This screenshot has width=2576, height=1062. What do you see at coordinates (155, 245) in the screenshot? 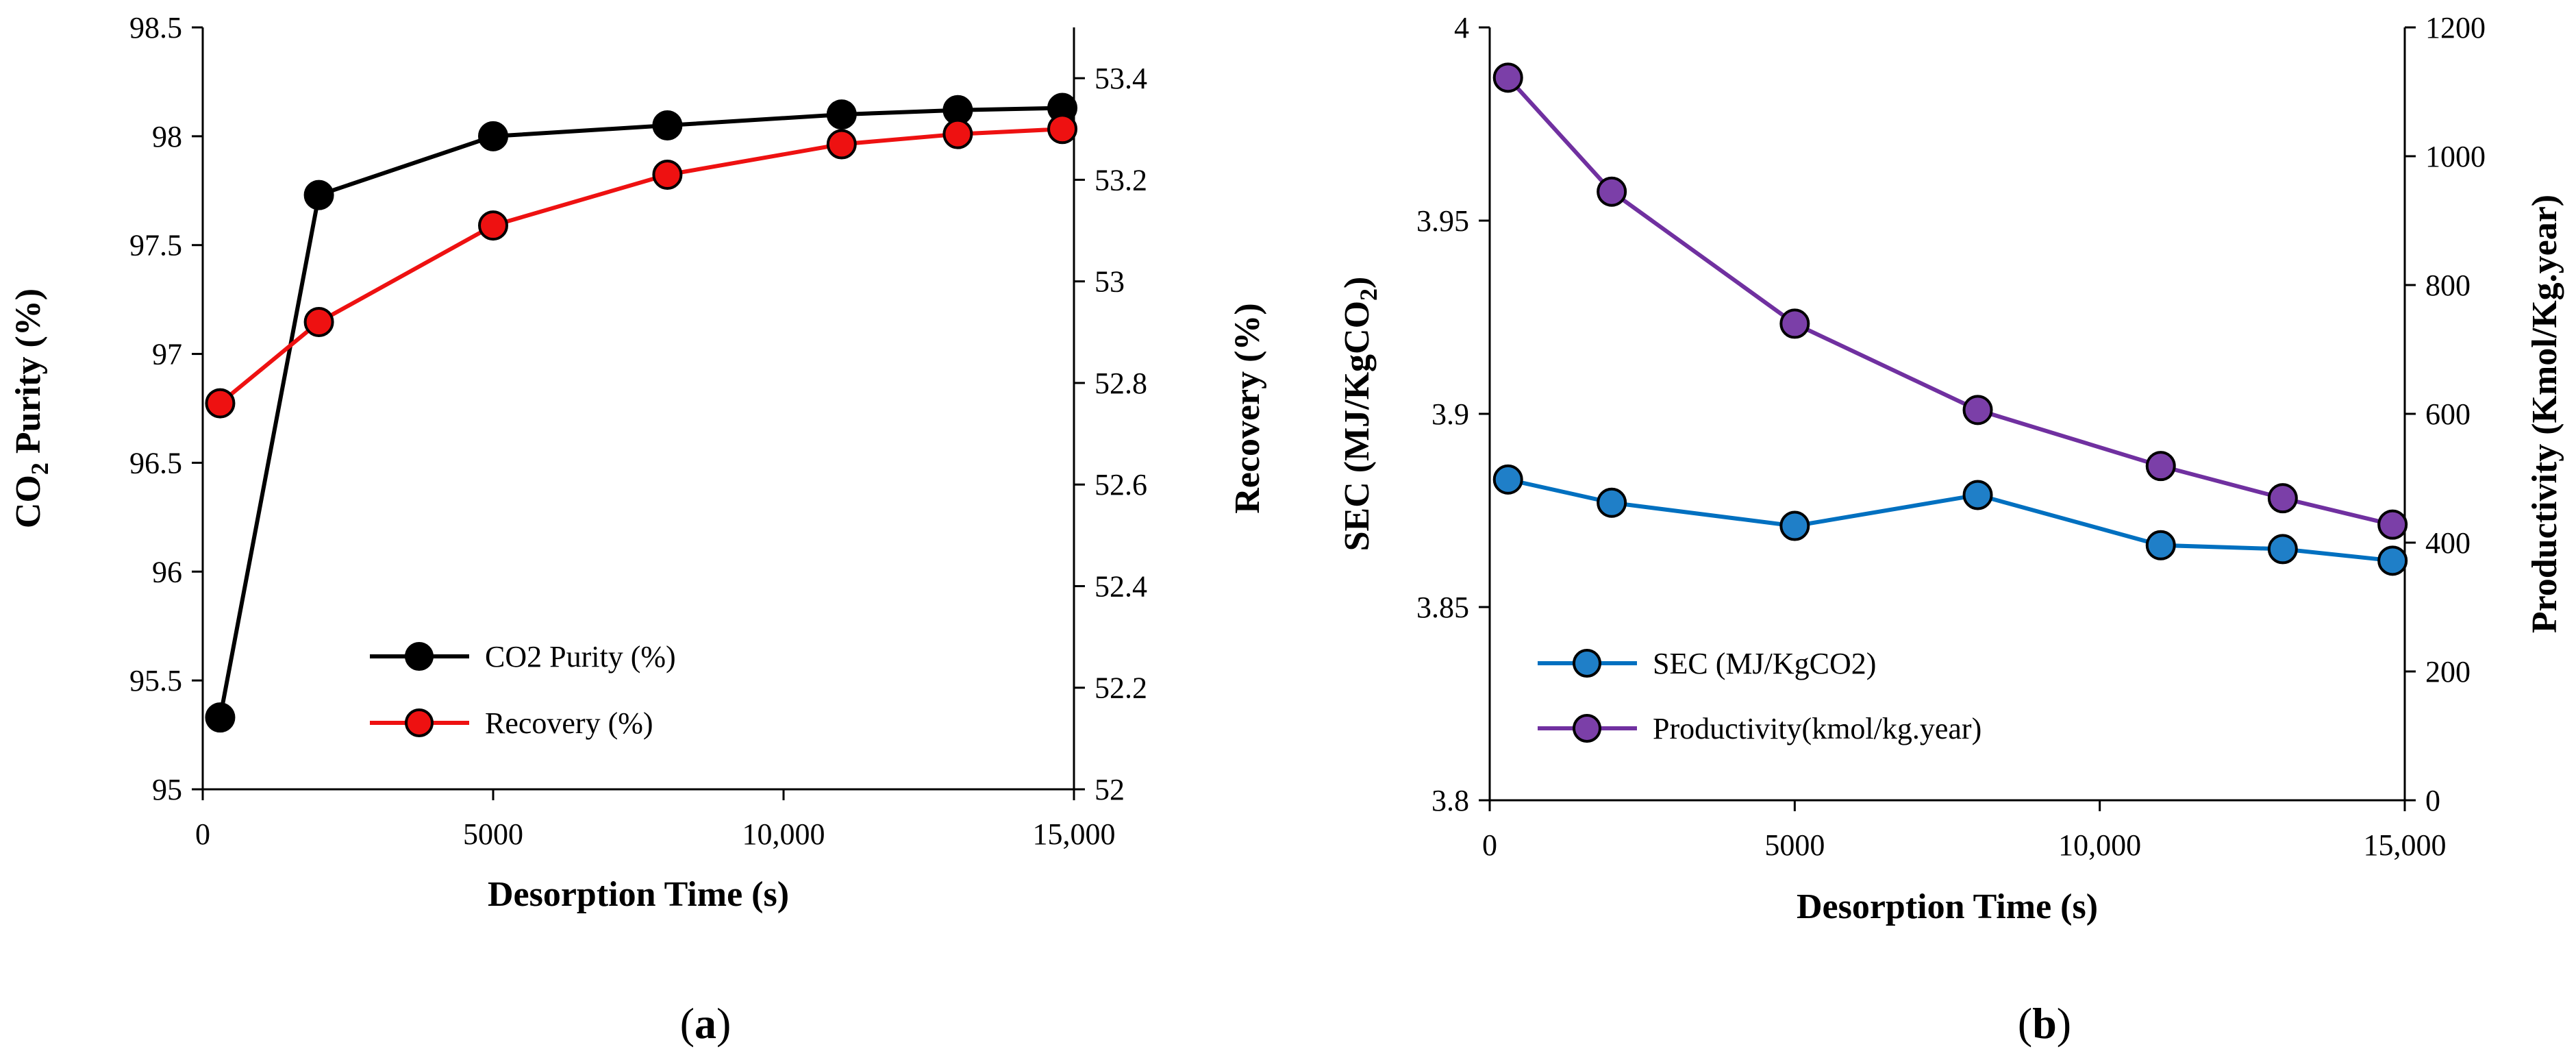
I see `y-left-tick-label: 97.5` at bounding box center [155, 245].